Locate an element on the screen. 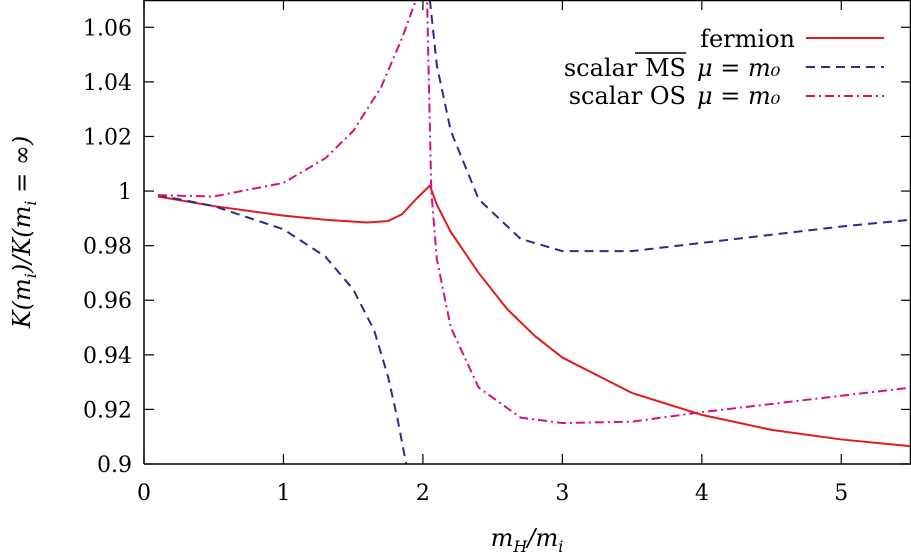  y-axis-label: K(mi)/K(mi = ∞) is located at coordinates (24, 233).